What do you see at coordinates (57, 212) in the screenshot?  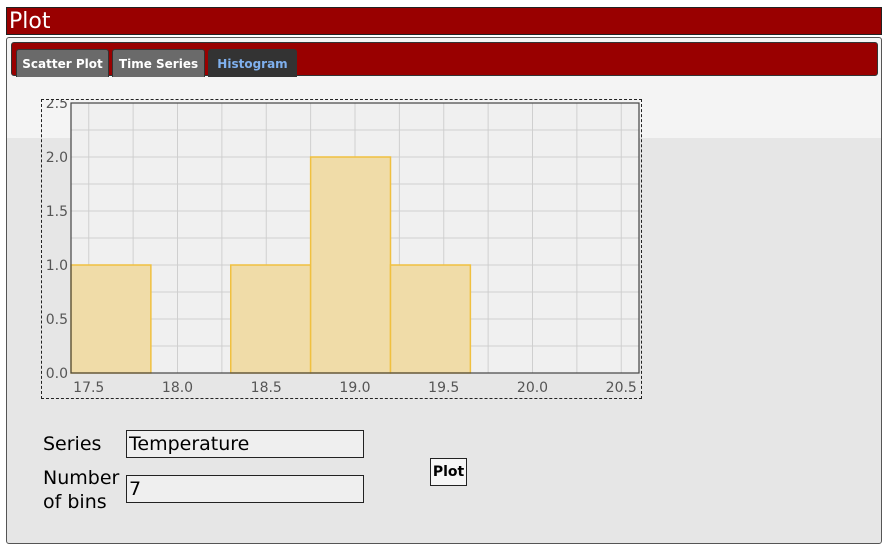 I see `y-tick-label: 1.5` at bounding box center [57, 212].